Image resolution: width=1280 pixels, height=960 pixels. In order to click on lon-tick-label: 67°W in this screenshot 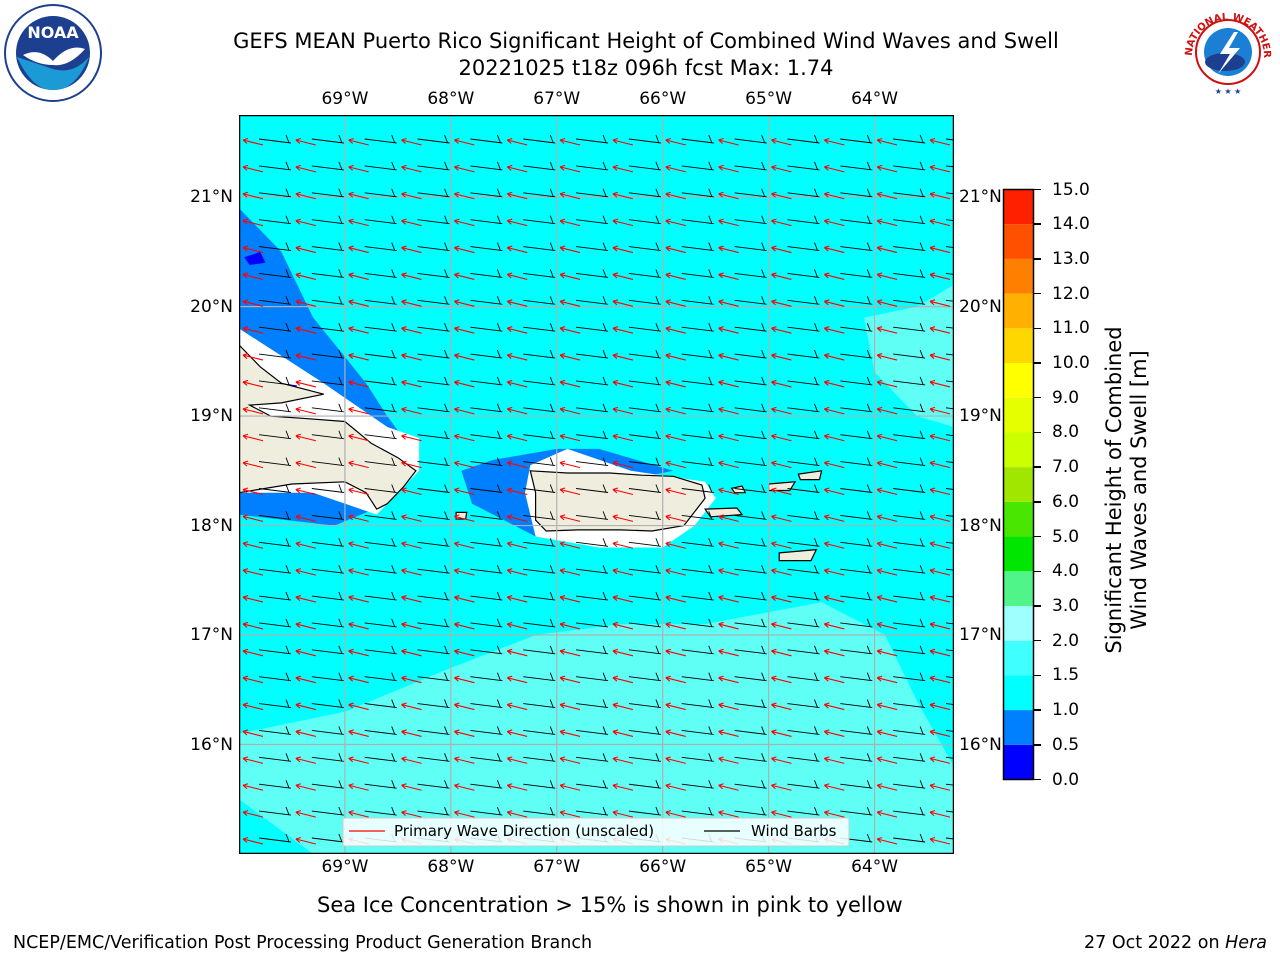, I will do `click(557, 99)`.